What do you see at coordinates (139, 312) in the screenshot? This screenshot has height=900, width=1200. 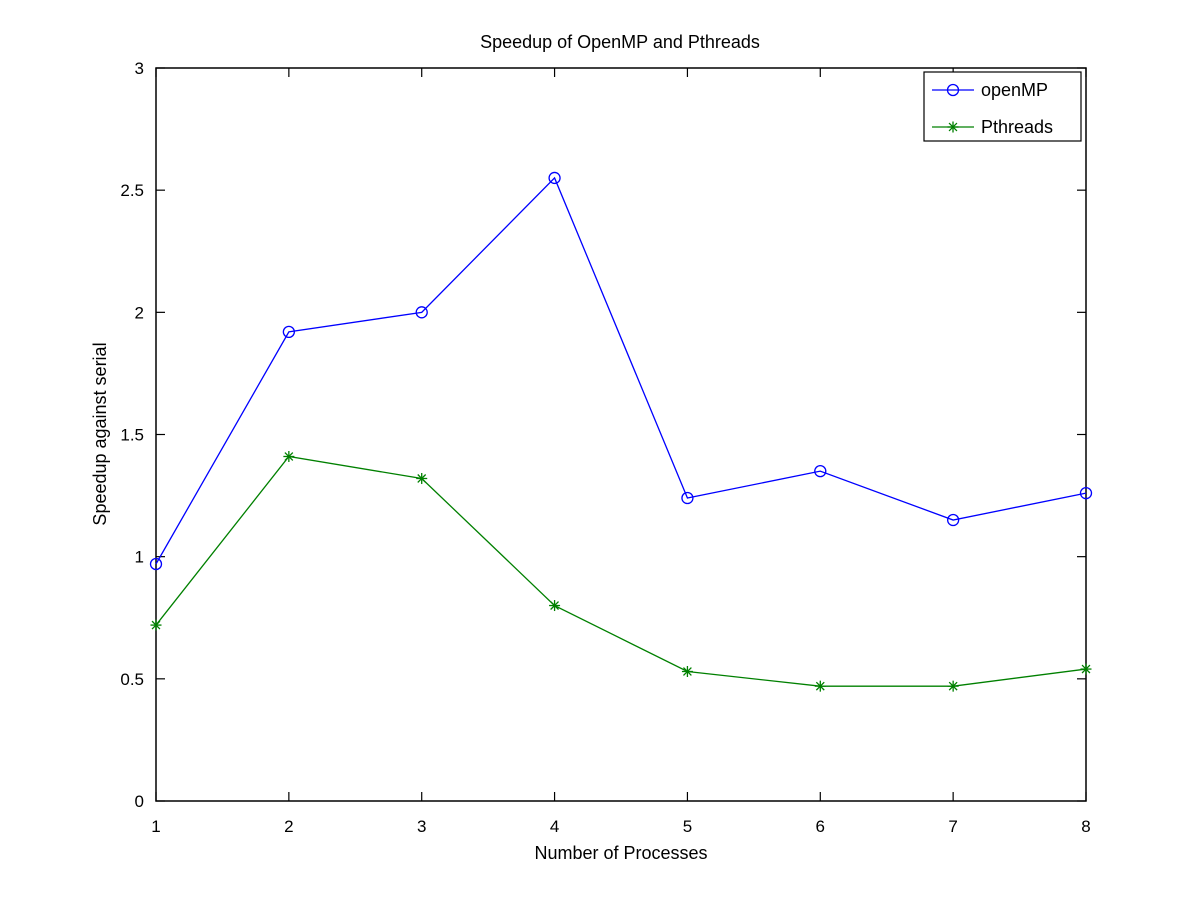 I see `y-tick-label: 2` at bounding box center [139, 312].